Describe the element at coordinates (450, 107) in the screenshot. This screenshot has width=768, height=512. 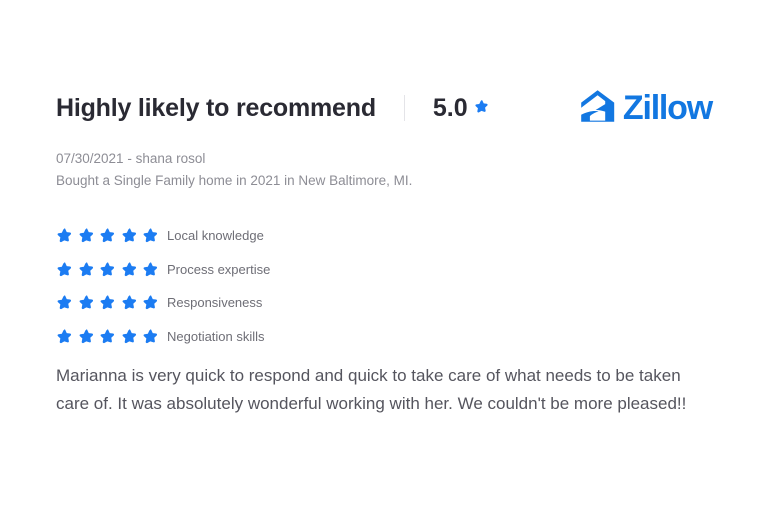
I see `overall-rating-value: 5.0` at that location.